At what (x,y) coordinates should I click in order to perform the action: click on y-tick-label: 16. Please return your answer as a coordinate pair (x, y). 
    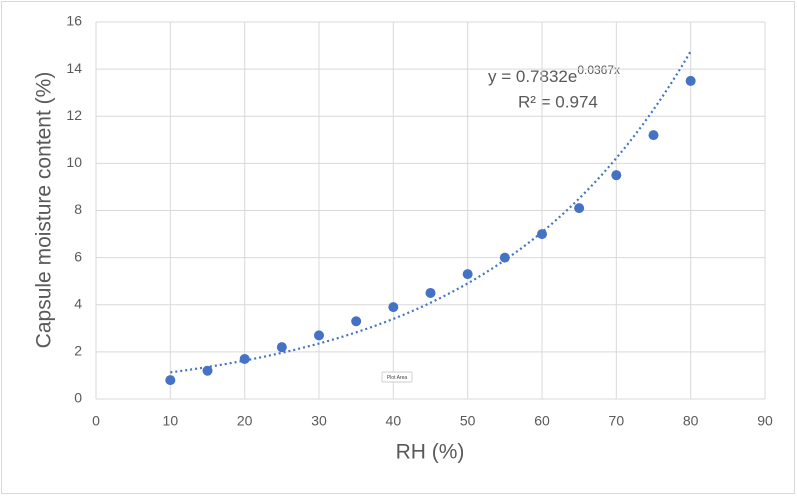
    Looking at the image, I should click on (74, 21).